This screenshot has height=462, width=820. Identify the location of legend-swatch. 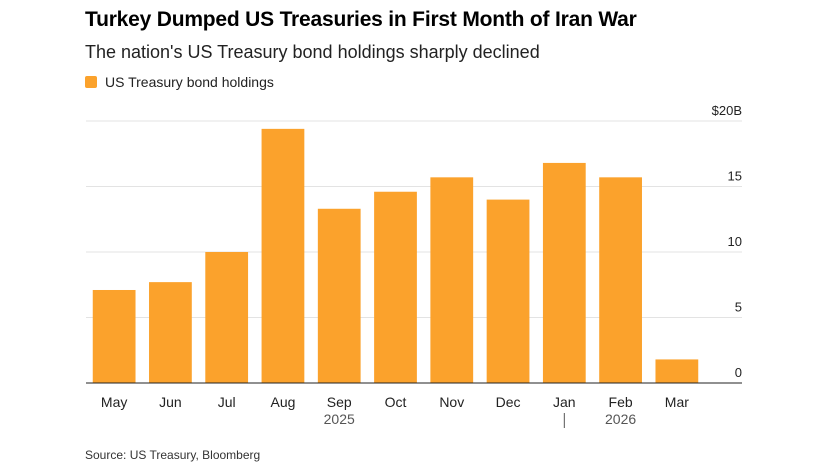
(91, 82).